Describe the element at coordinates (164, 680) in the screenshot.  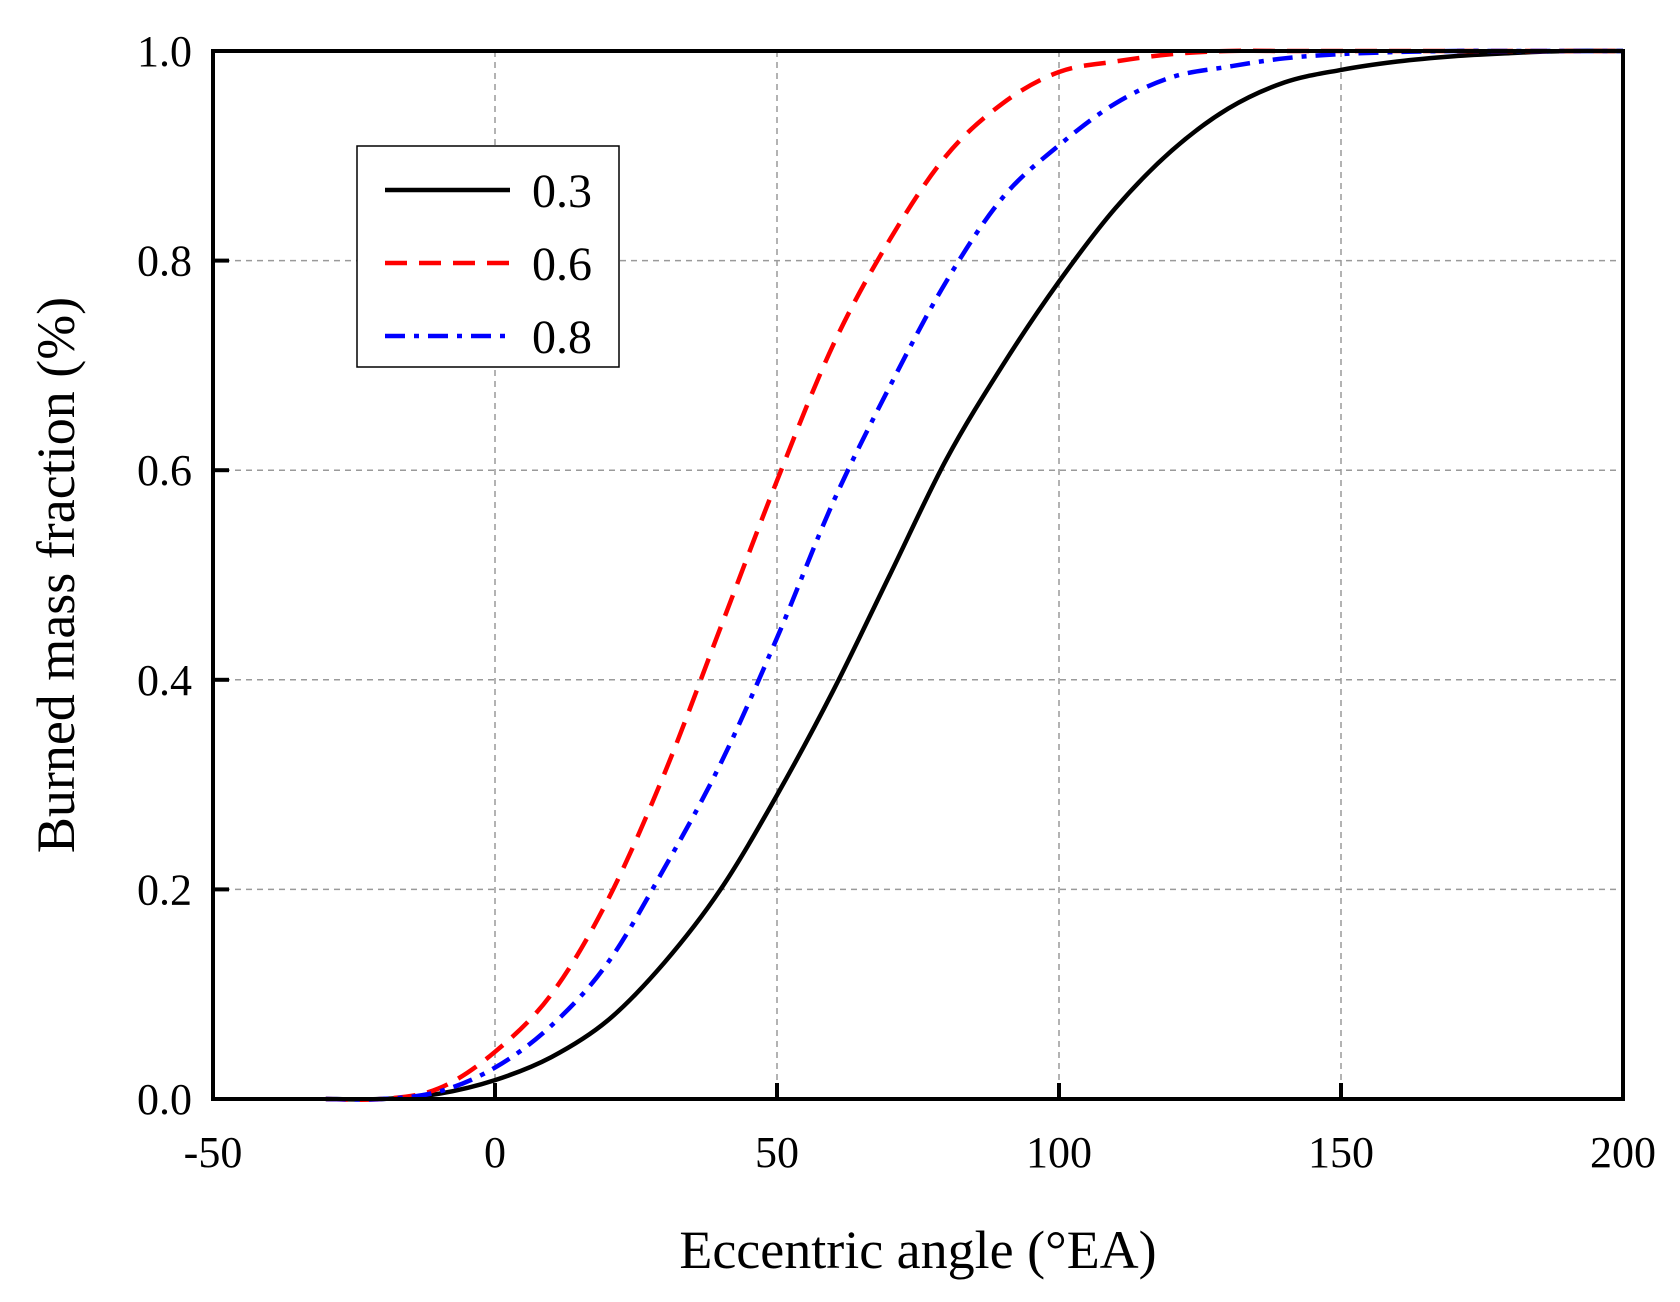
I see `y-tick-label: 0.4` at that location.